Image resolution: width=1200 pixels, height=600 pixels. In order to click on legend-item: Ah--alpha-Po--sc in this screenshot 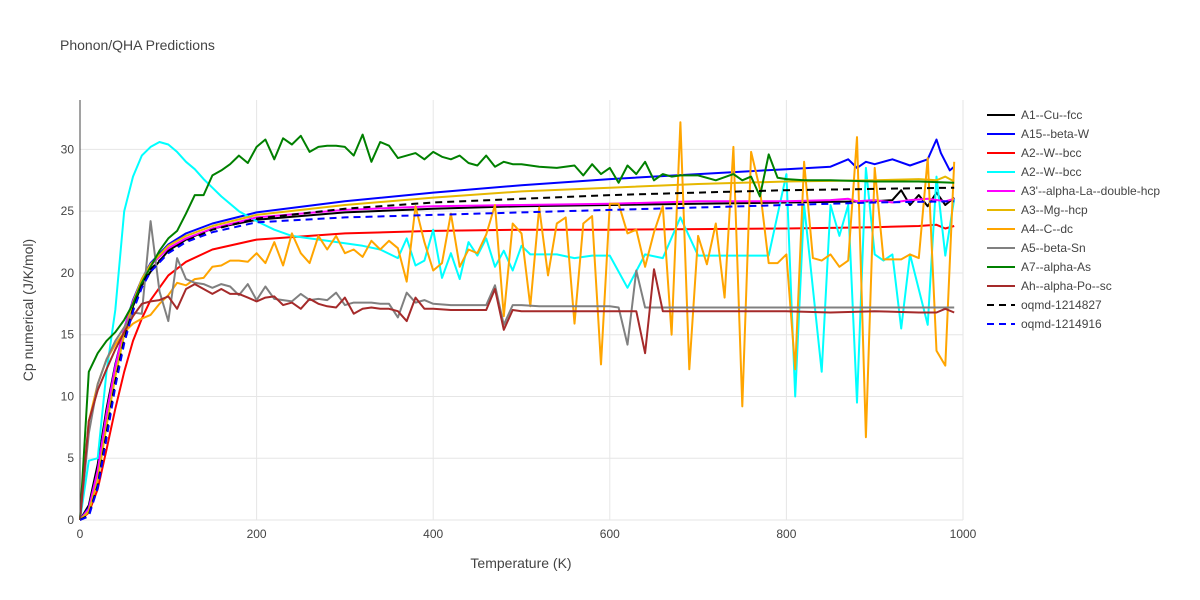, I will do `click(1049, 286)`.